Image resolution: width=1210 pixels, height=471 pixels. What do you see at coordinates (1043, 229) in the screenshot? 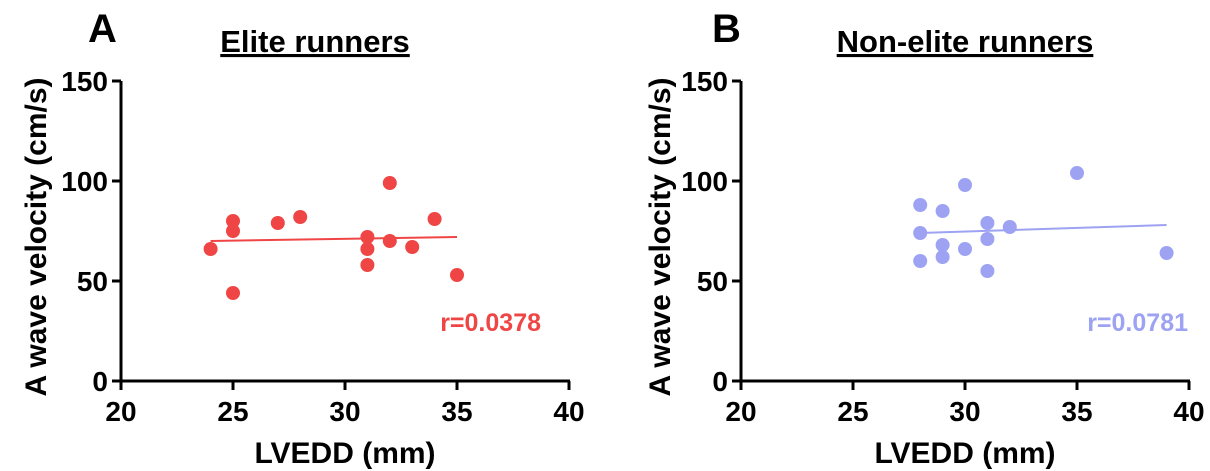
I see `fit-line-b` at bounding box center [1043, 229].